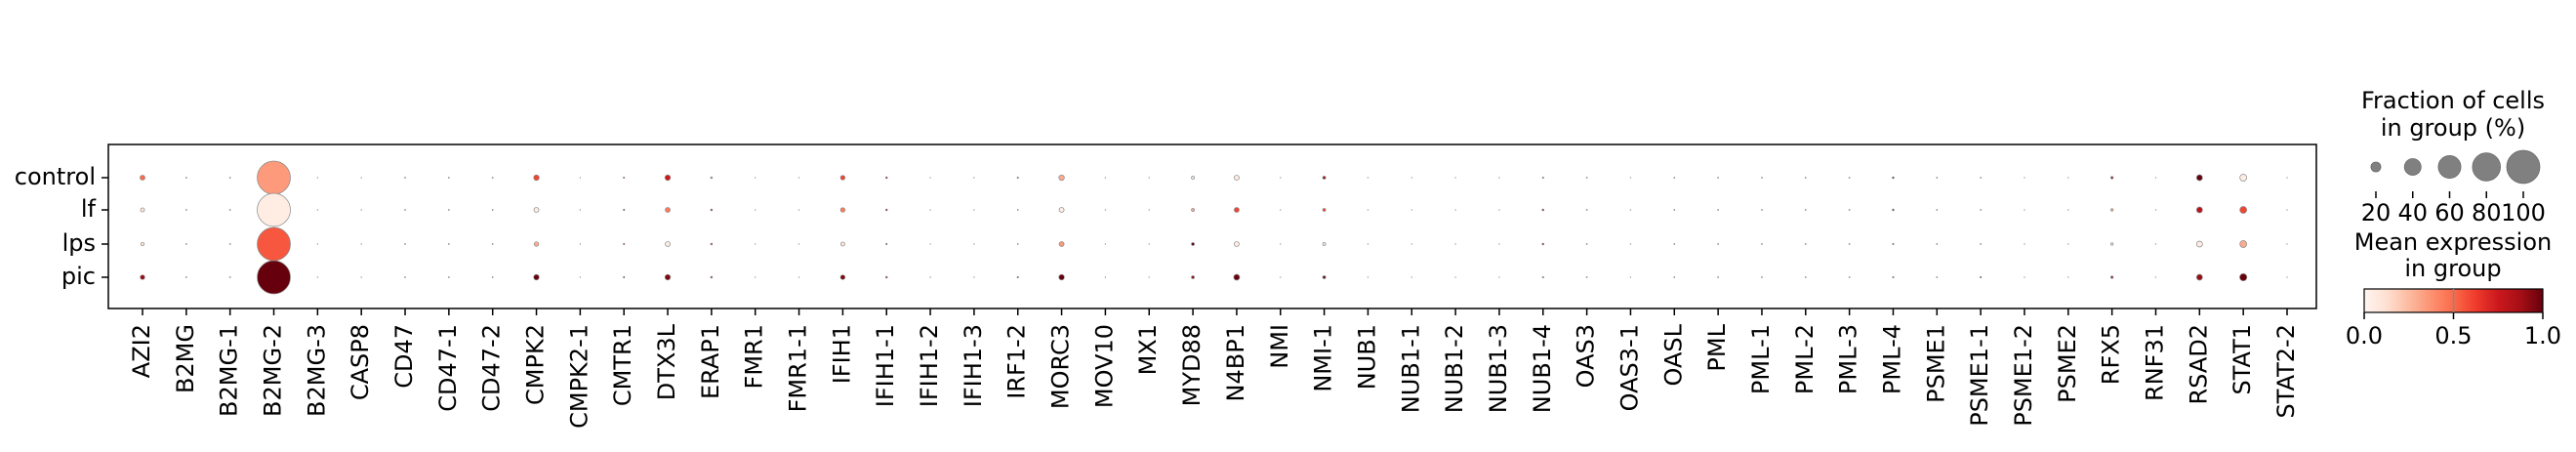 This screenshot has width=2576, height=452. What do you see at coordinates (1454, 368) in the screenshot?
I see `x-tick-label: NUB1-2` at bounding box center [1454, 368].